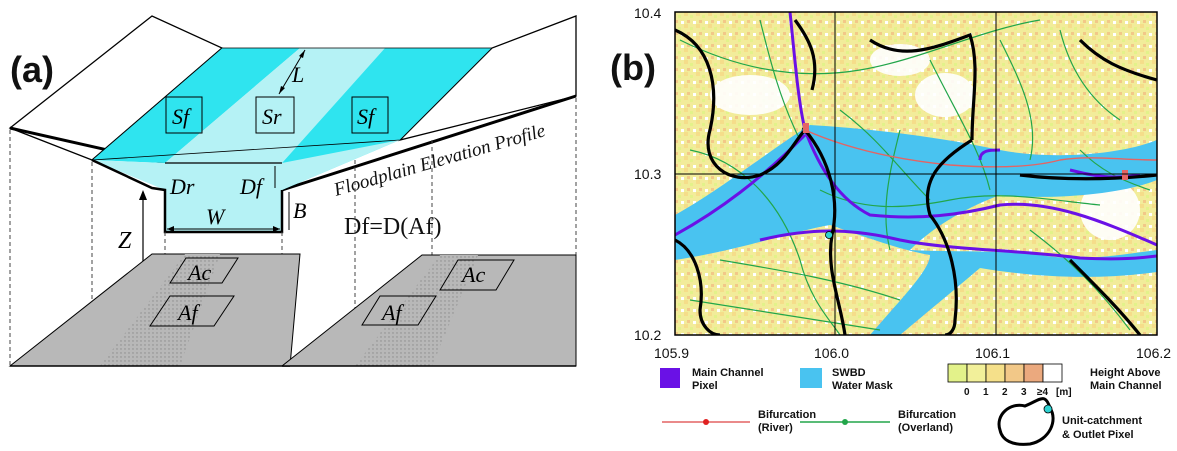  What do you see at coordinates (302, 54) in the screenshot?
I see `length-arrow-head-top` at bounding box center [302, 54].